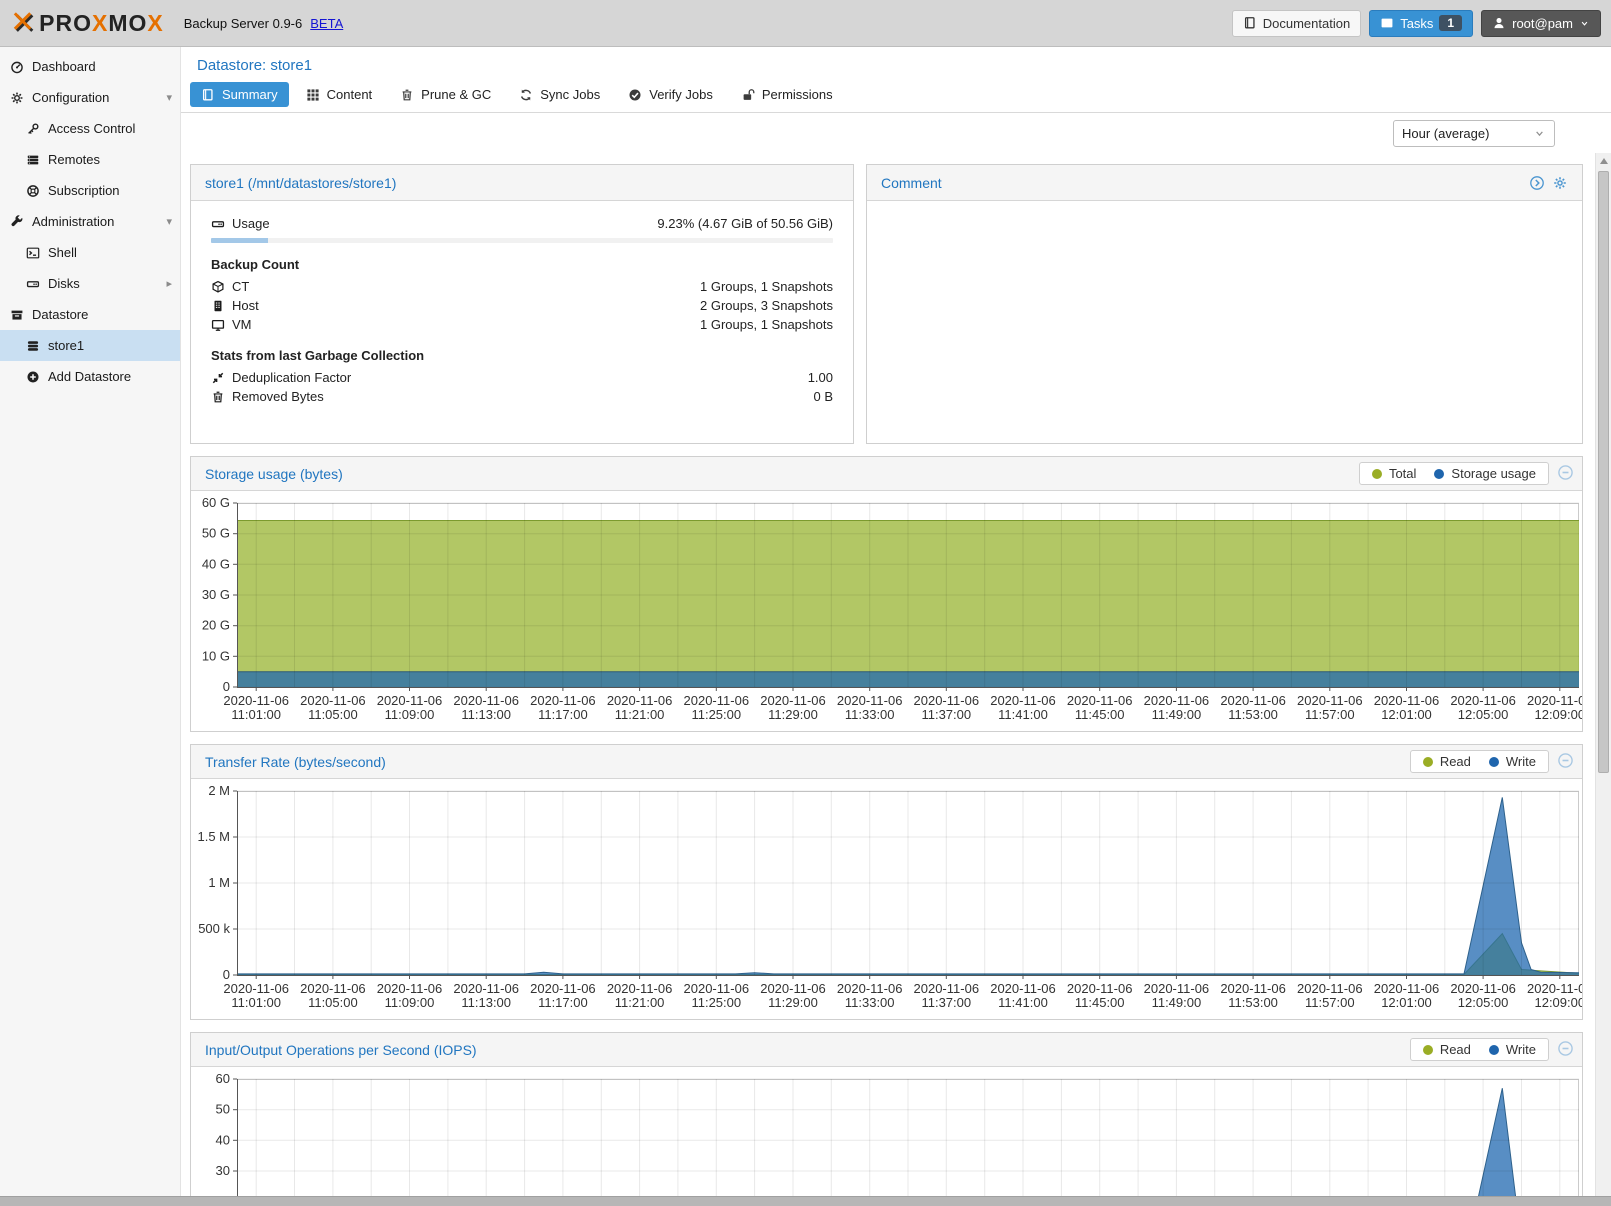 The height and width of the screenshot is (1206, 1611). I want to click on sync-icon, so click(526, 95).